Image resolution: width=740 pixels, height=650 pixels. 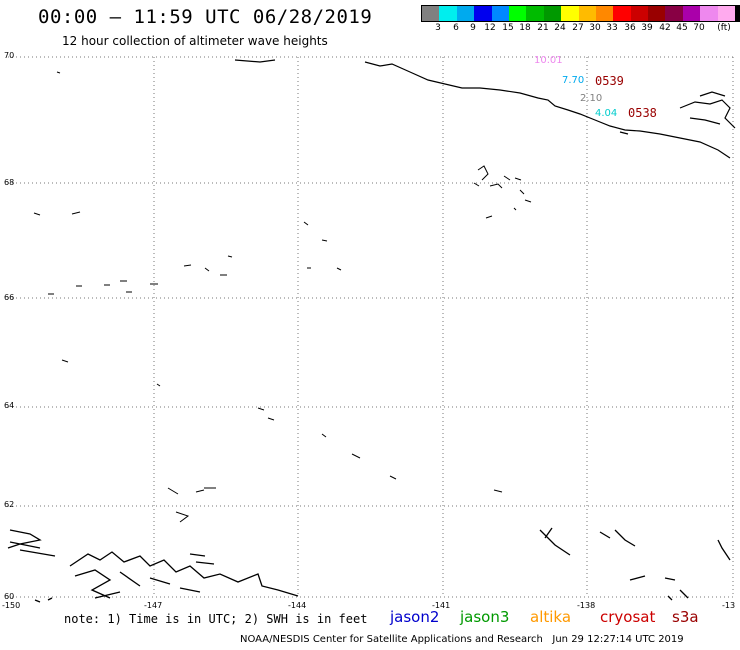 I want to click on legend-tick: 12, so click(x=490, y=28).